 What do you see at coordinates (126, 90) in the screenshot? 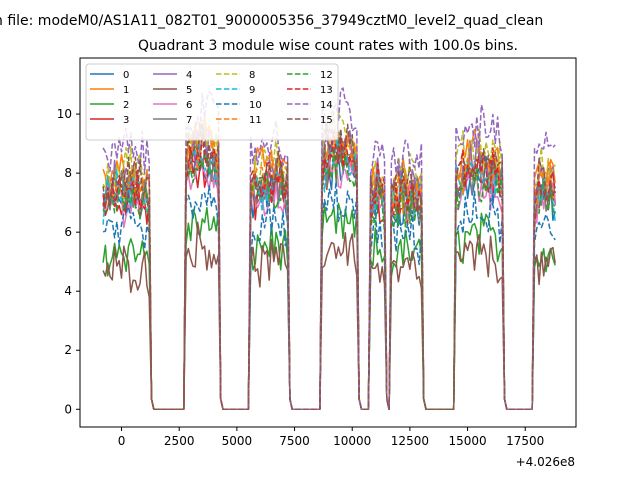
I see `legend-label-1: 1` at bounding box center [126, 90].